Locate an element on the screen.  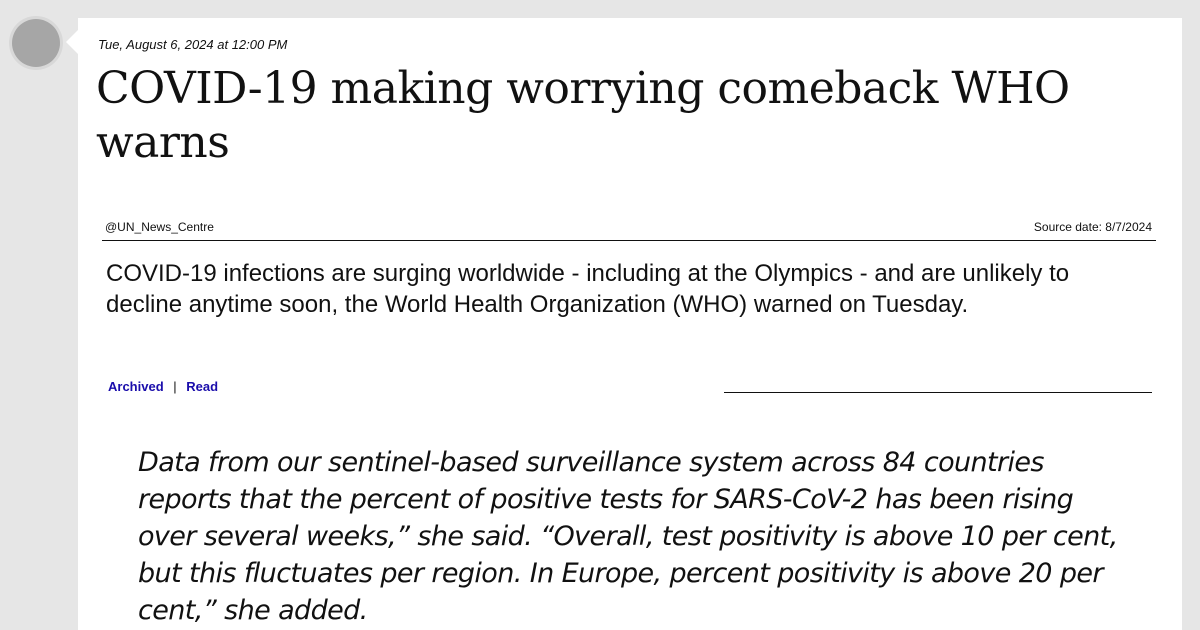
action-divider is located at coordinates (938, 392).